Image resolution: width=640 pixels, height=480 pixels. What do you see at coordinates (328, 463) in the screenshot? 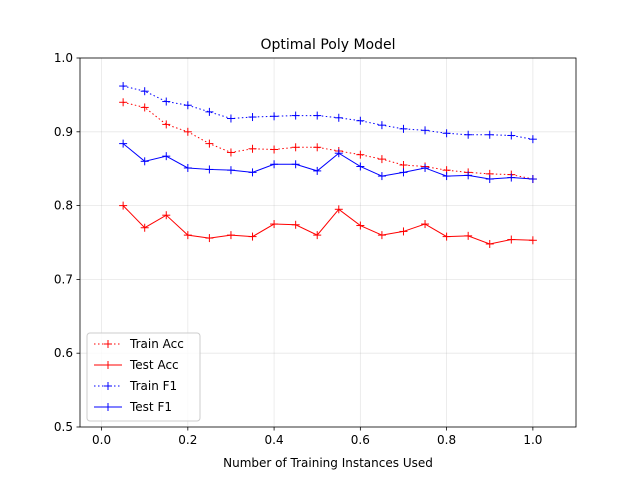
I see `x-axis-label: Number of Training Instances Used` at bounding box center [328, 463].